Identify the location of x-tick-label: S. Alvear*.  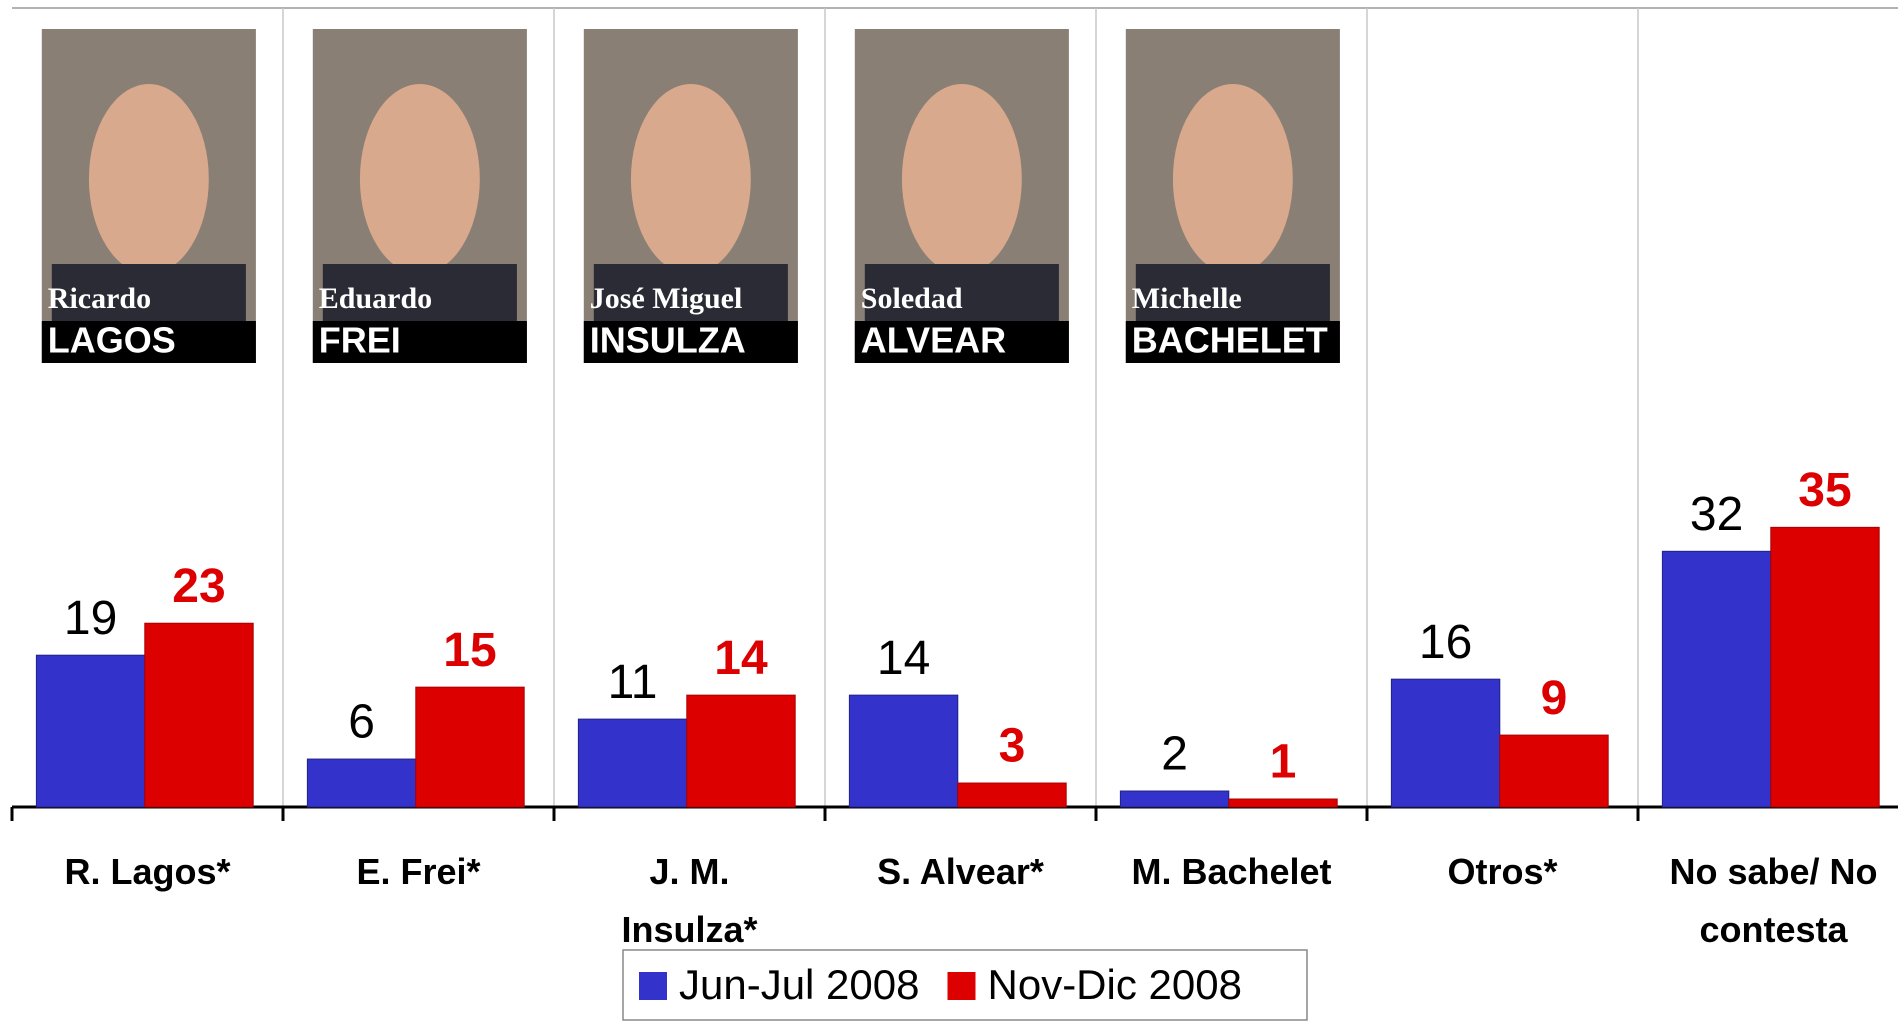
(960, 871).